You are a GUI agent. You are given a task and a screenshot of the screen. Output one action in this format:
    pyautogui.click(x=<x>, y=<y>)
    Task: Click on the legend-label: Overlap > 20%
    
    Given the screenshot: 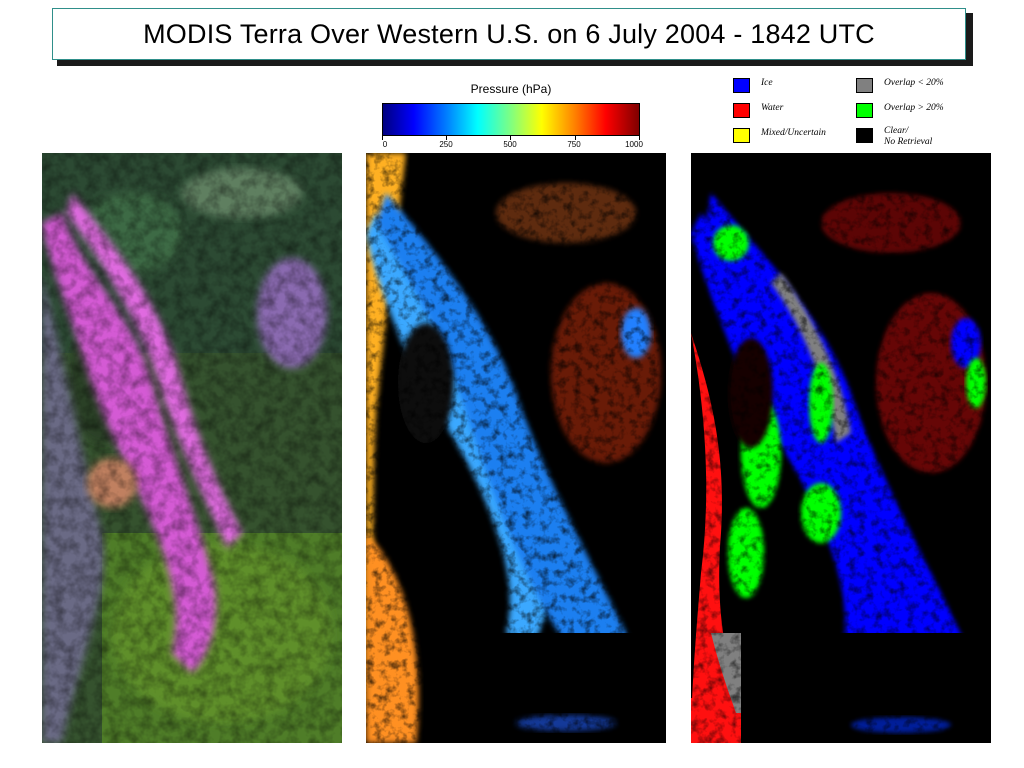 What is the action you would take?
    pyautogui.click(x=914, y=108)
    